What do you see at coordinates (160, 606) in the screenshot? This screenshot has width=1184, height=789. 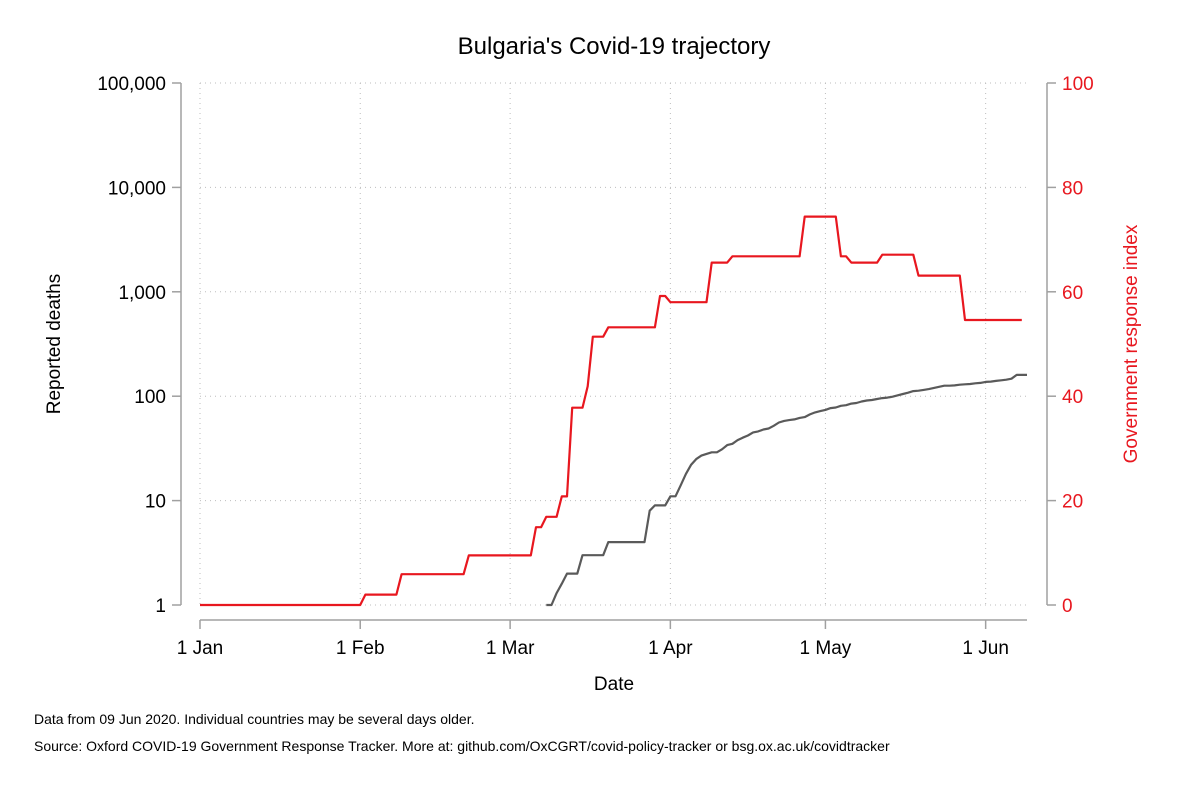 I see `left-y-tick-label: 1` at bounding box center [160, 606].